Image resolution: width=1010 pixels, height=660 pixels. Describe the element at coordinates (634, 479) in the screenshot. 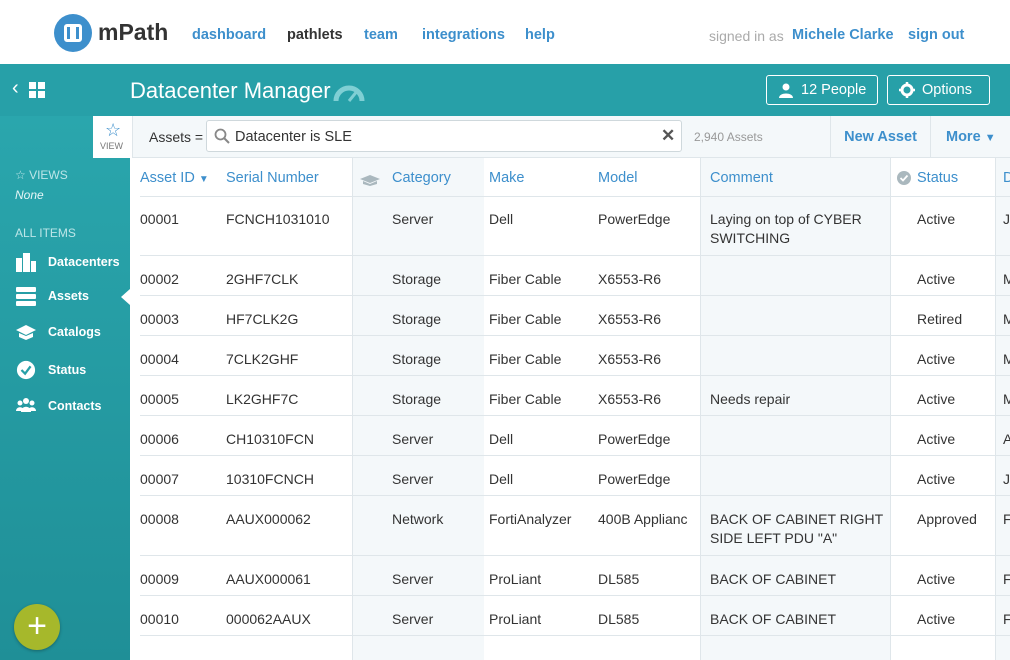

I see `cell-model: PowerEdge` at that location.